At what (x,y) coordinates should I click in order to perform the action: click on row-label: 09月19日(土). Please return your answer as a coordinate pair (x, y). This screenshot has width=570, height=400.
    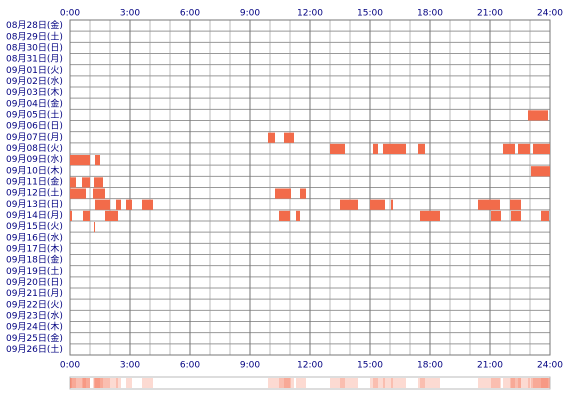
    Looking at the image, I should click on (34, 271).